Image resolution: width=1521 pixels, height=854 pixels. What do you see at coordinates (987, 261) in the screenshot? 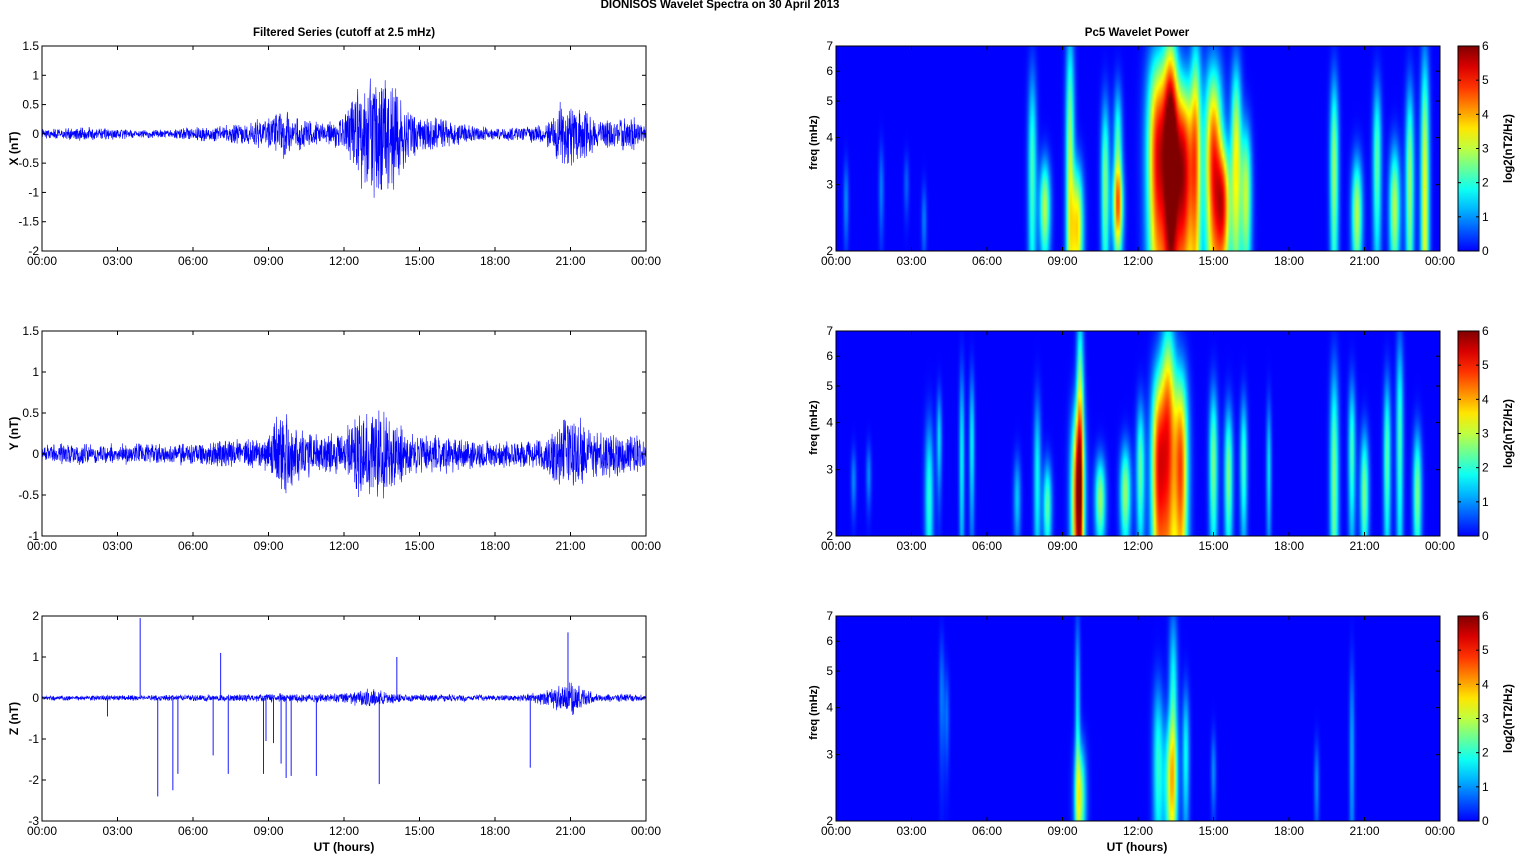
I see `wavelet-x-x-tick-label: 06:00` at bounding box center [987, 261].